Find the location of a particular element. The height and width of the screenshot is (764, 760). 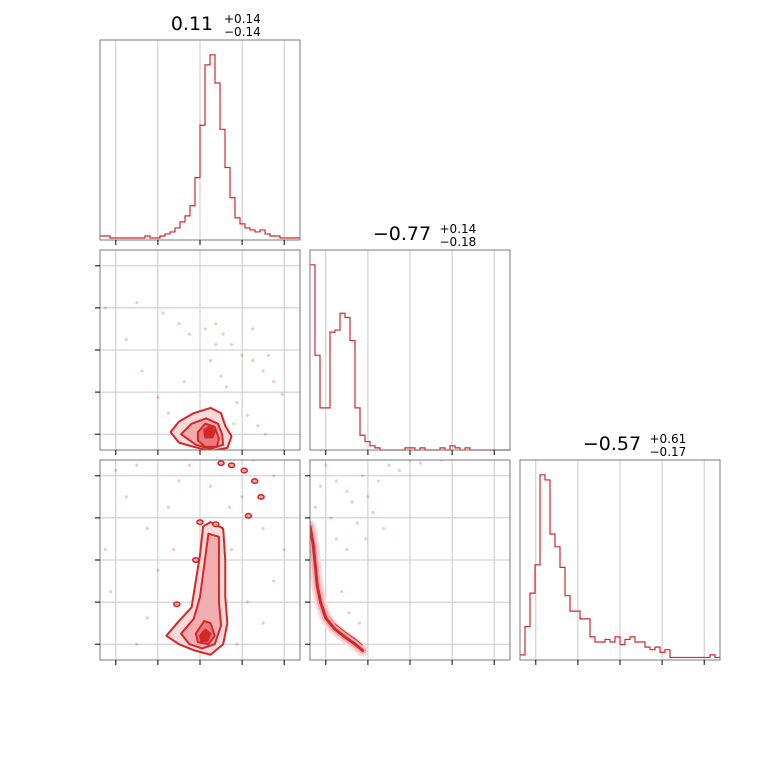

param-title-2: −0.77 is located at coordinates (402, 234).